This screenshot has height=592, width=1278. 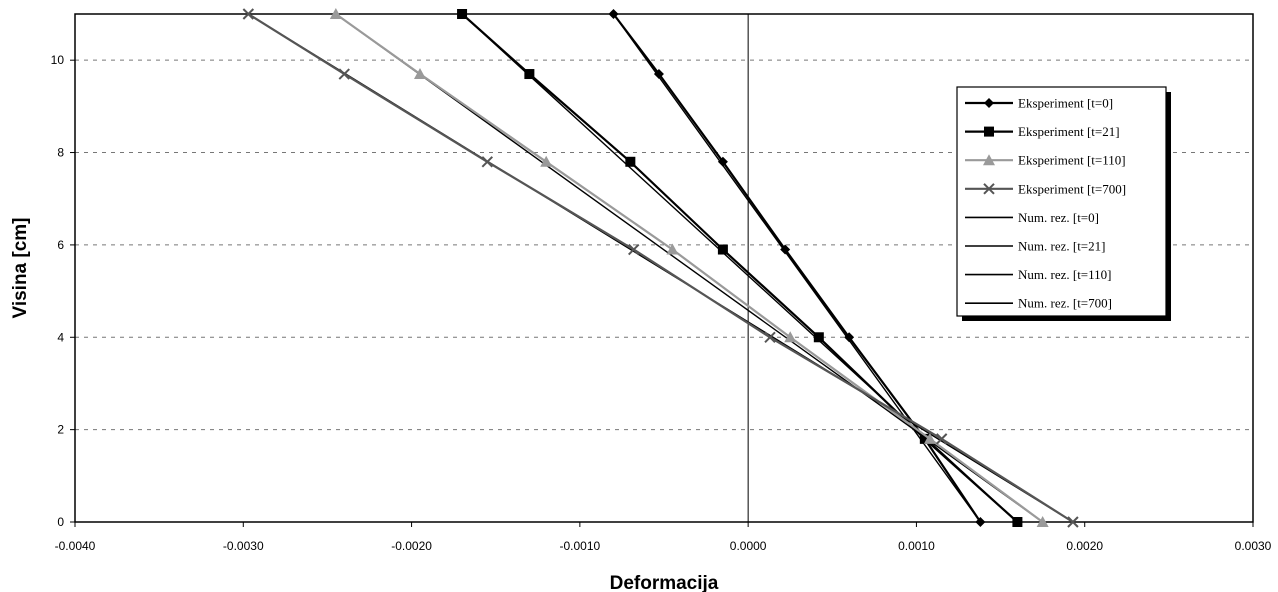 What do you see at coordinates (748, 546) in the screenshot?
I see `x-tick-label: 0.0000` at bounding box center [748, 546].